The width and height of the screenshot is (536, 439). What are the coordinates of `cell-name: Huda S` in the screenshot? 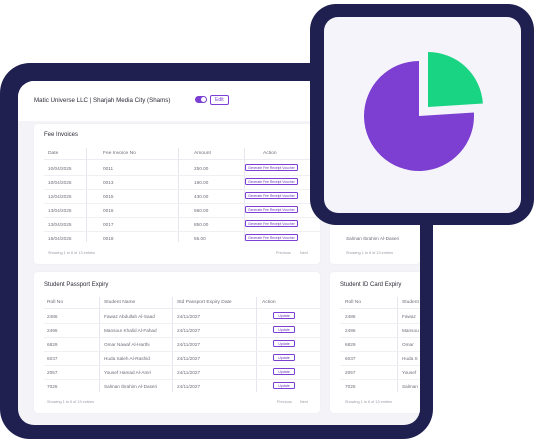 It's located at (410, 358).